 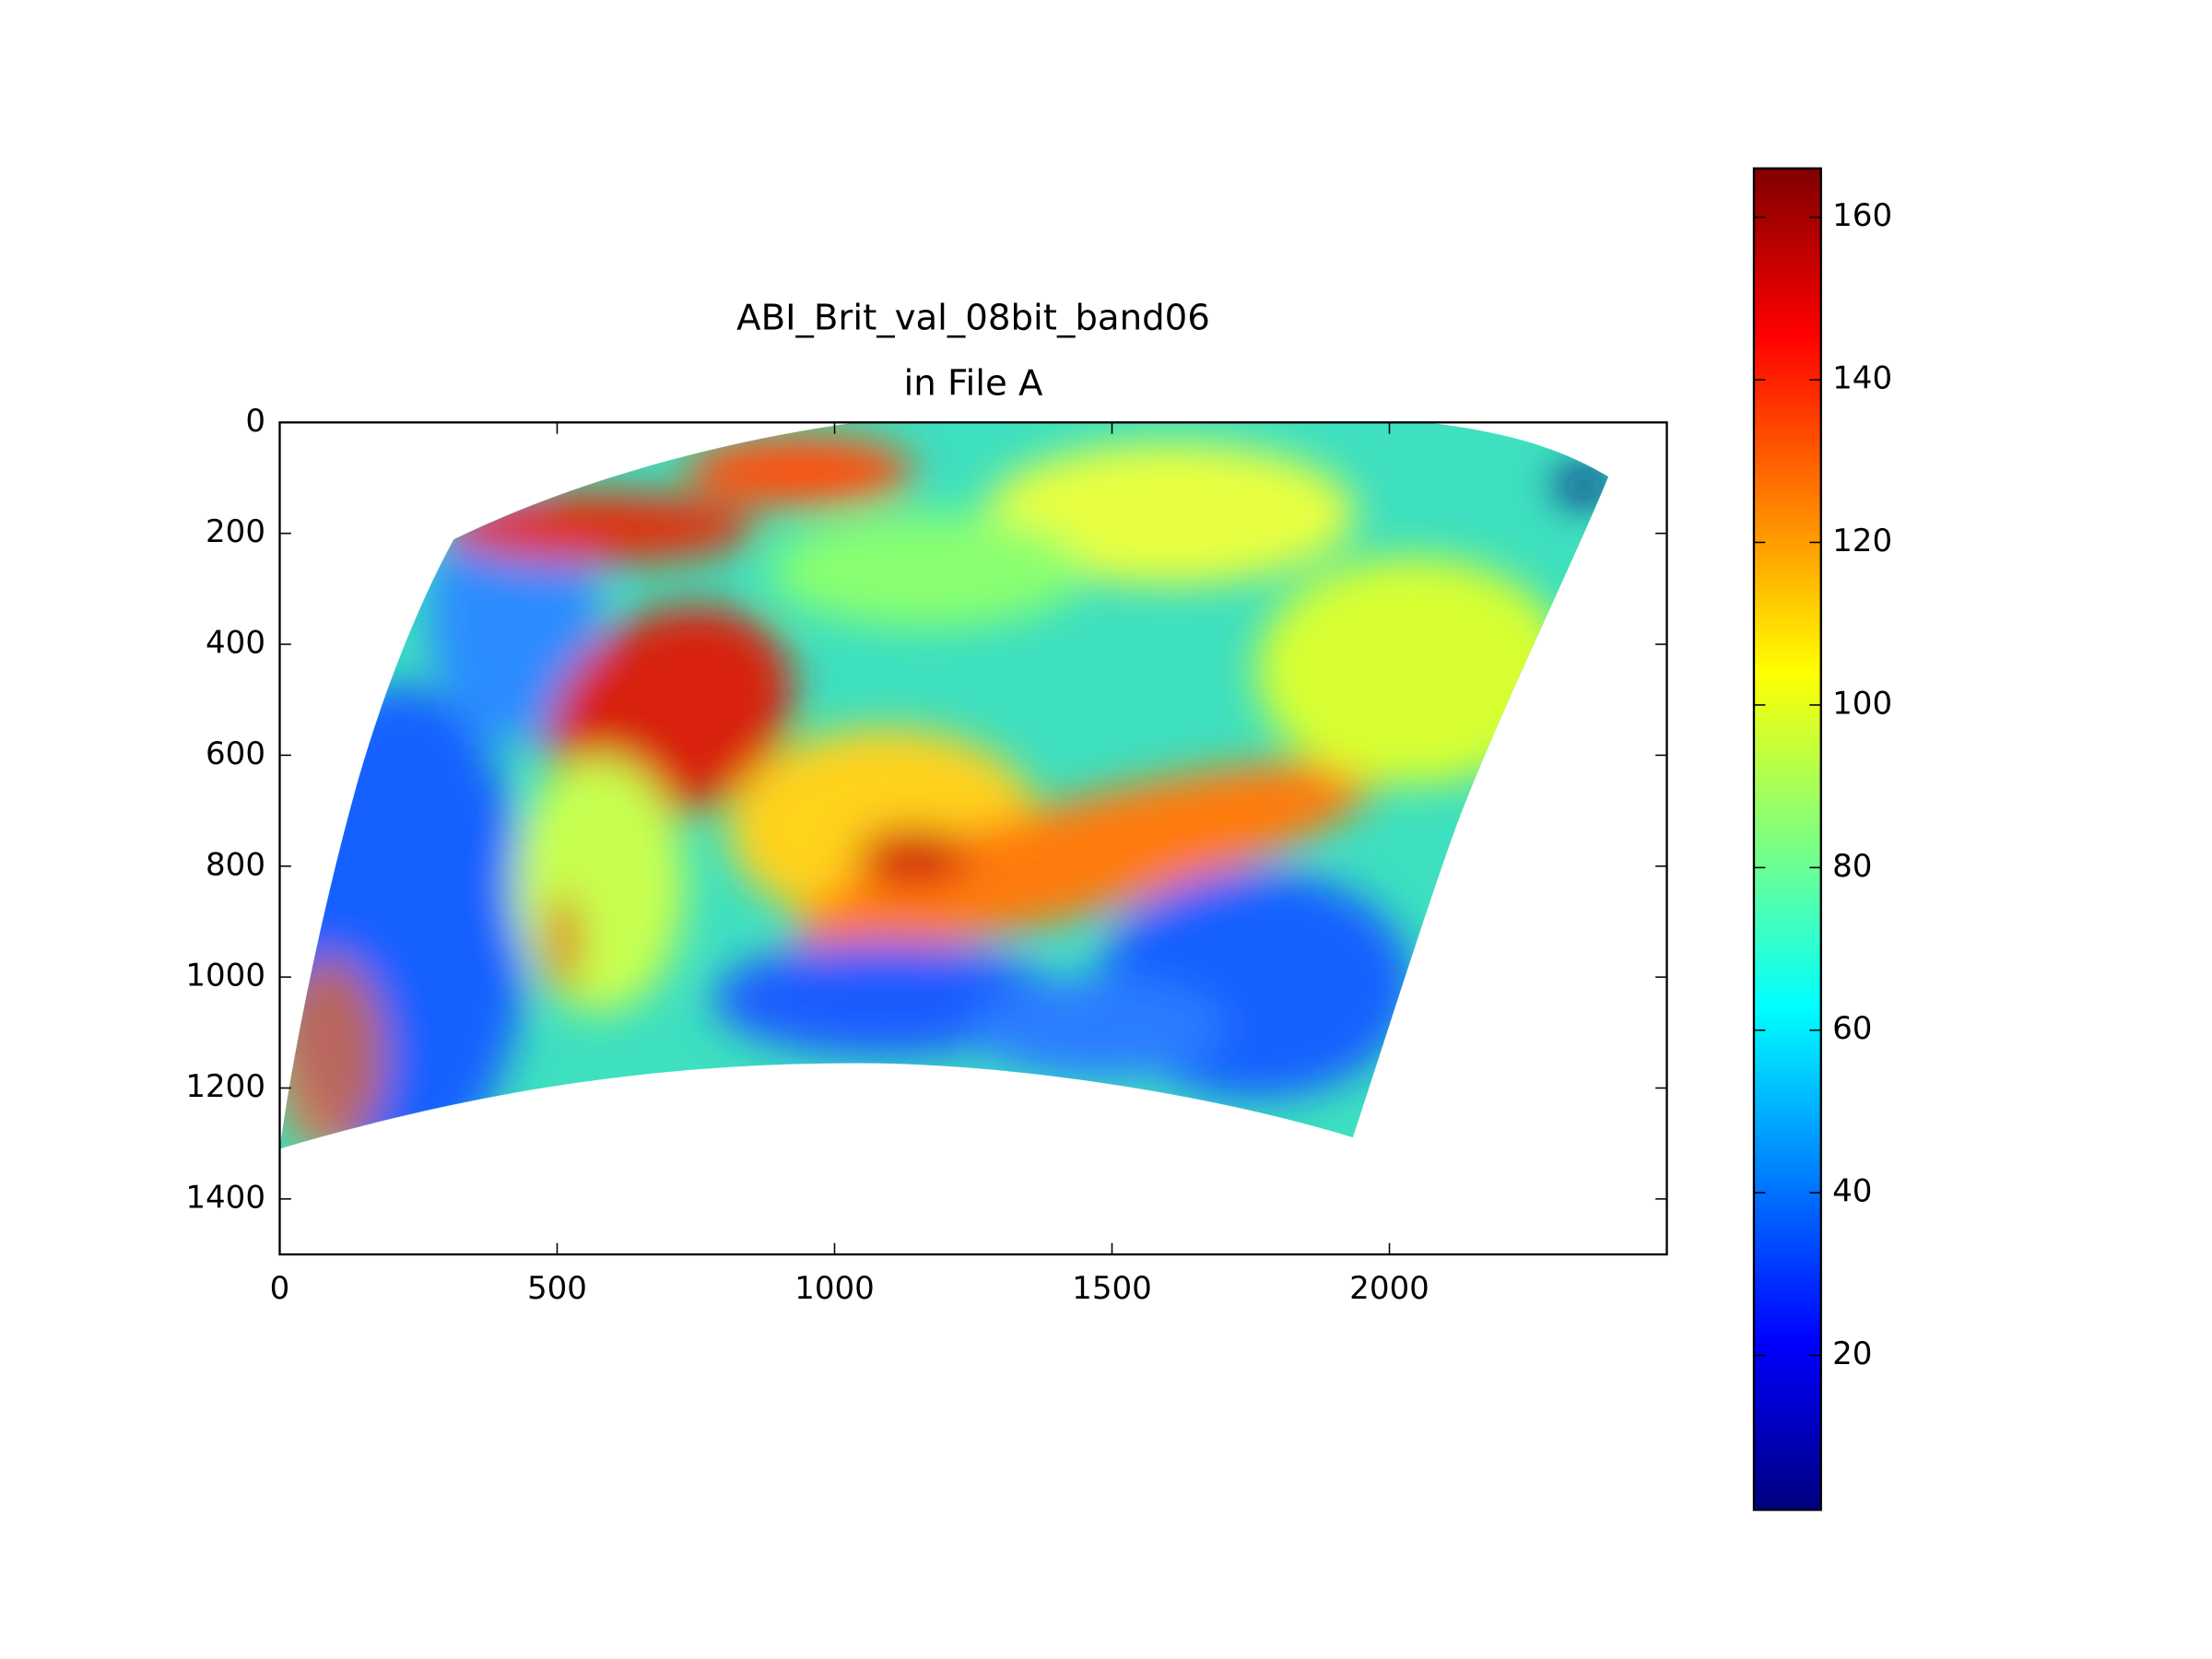 I want to click on y-tick-label: 200, so click(x=235, y=531).